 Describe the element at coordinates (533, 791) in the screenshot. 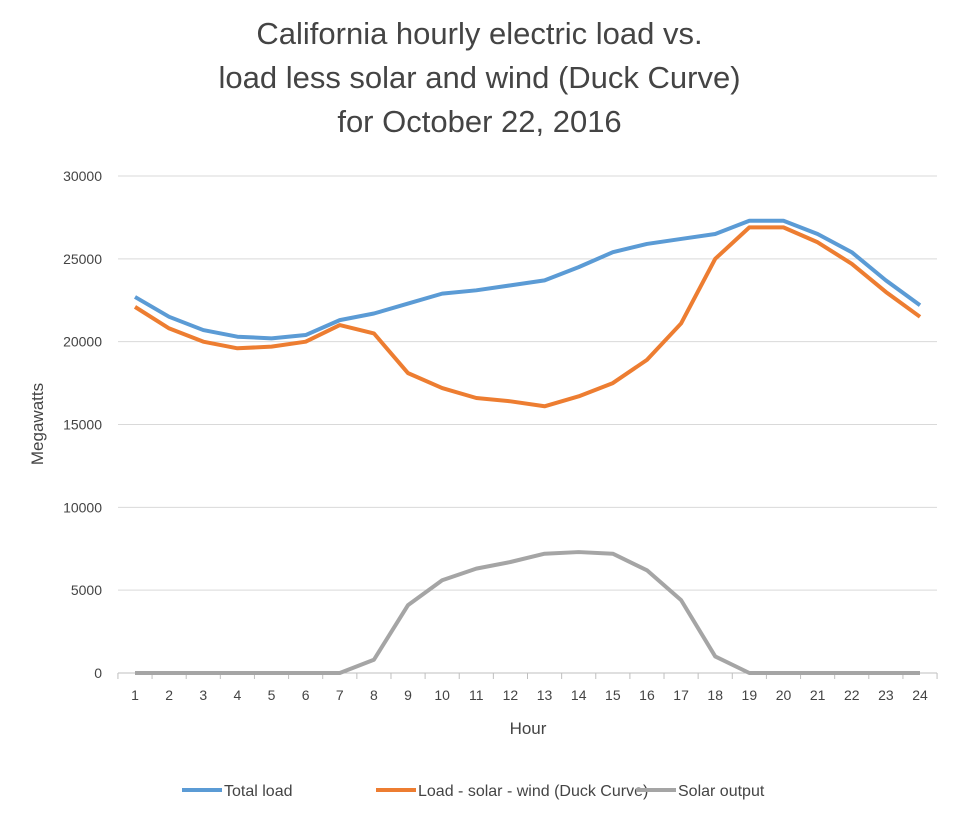

I see `legend-label-1: Load - solar - wind (Duck Curve)` at that location.